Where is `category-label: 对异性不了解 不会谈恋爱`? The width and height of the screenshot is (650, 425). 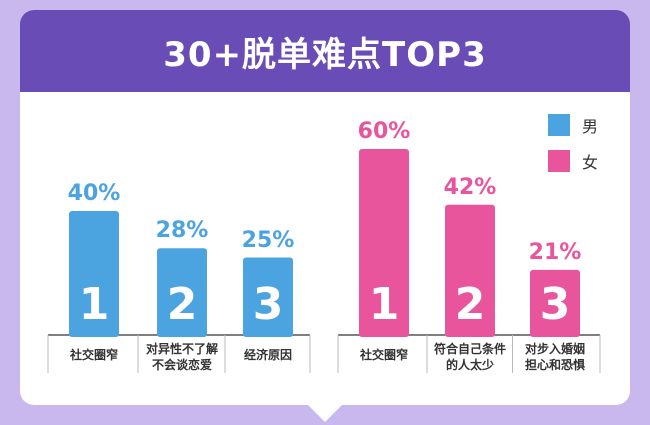 category-label: 对异性不了解 不会谈恋爱 is located at coordinates (182, 357).